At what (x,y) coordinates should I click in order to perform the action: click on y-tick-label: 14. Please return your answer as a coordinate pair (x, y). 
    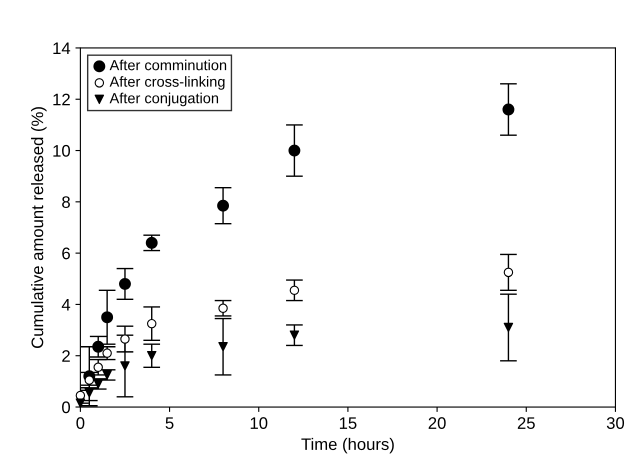
    Looking at the image, I should click on (61, 48).